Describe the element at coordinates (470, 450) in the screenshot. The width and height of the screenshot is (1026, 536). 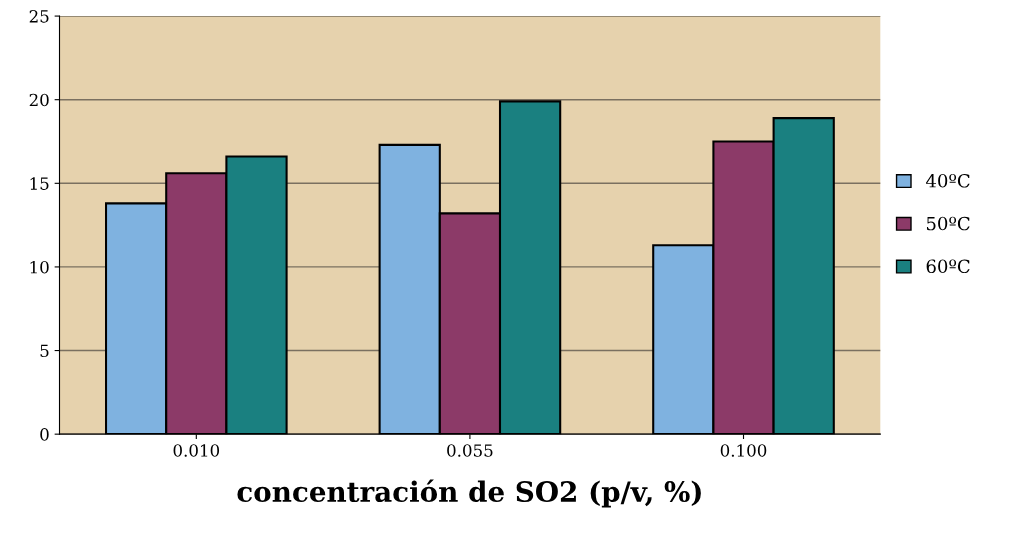
I see `x-tick-label: 0.055` at that location.